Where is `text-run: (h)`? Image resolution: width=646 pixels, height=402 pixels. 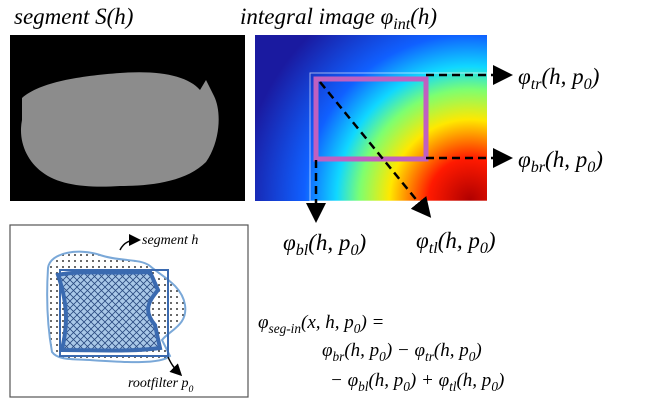 text-run: (h) is located at coordinates (423, 16).